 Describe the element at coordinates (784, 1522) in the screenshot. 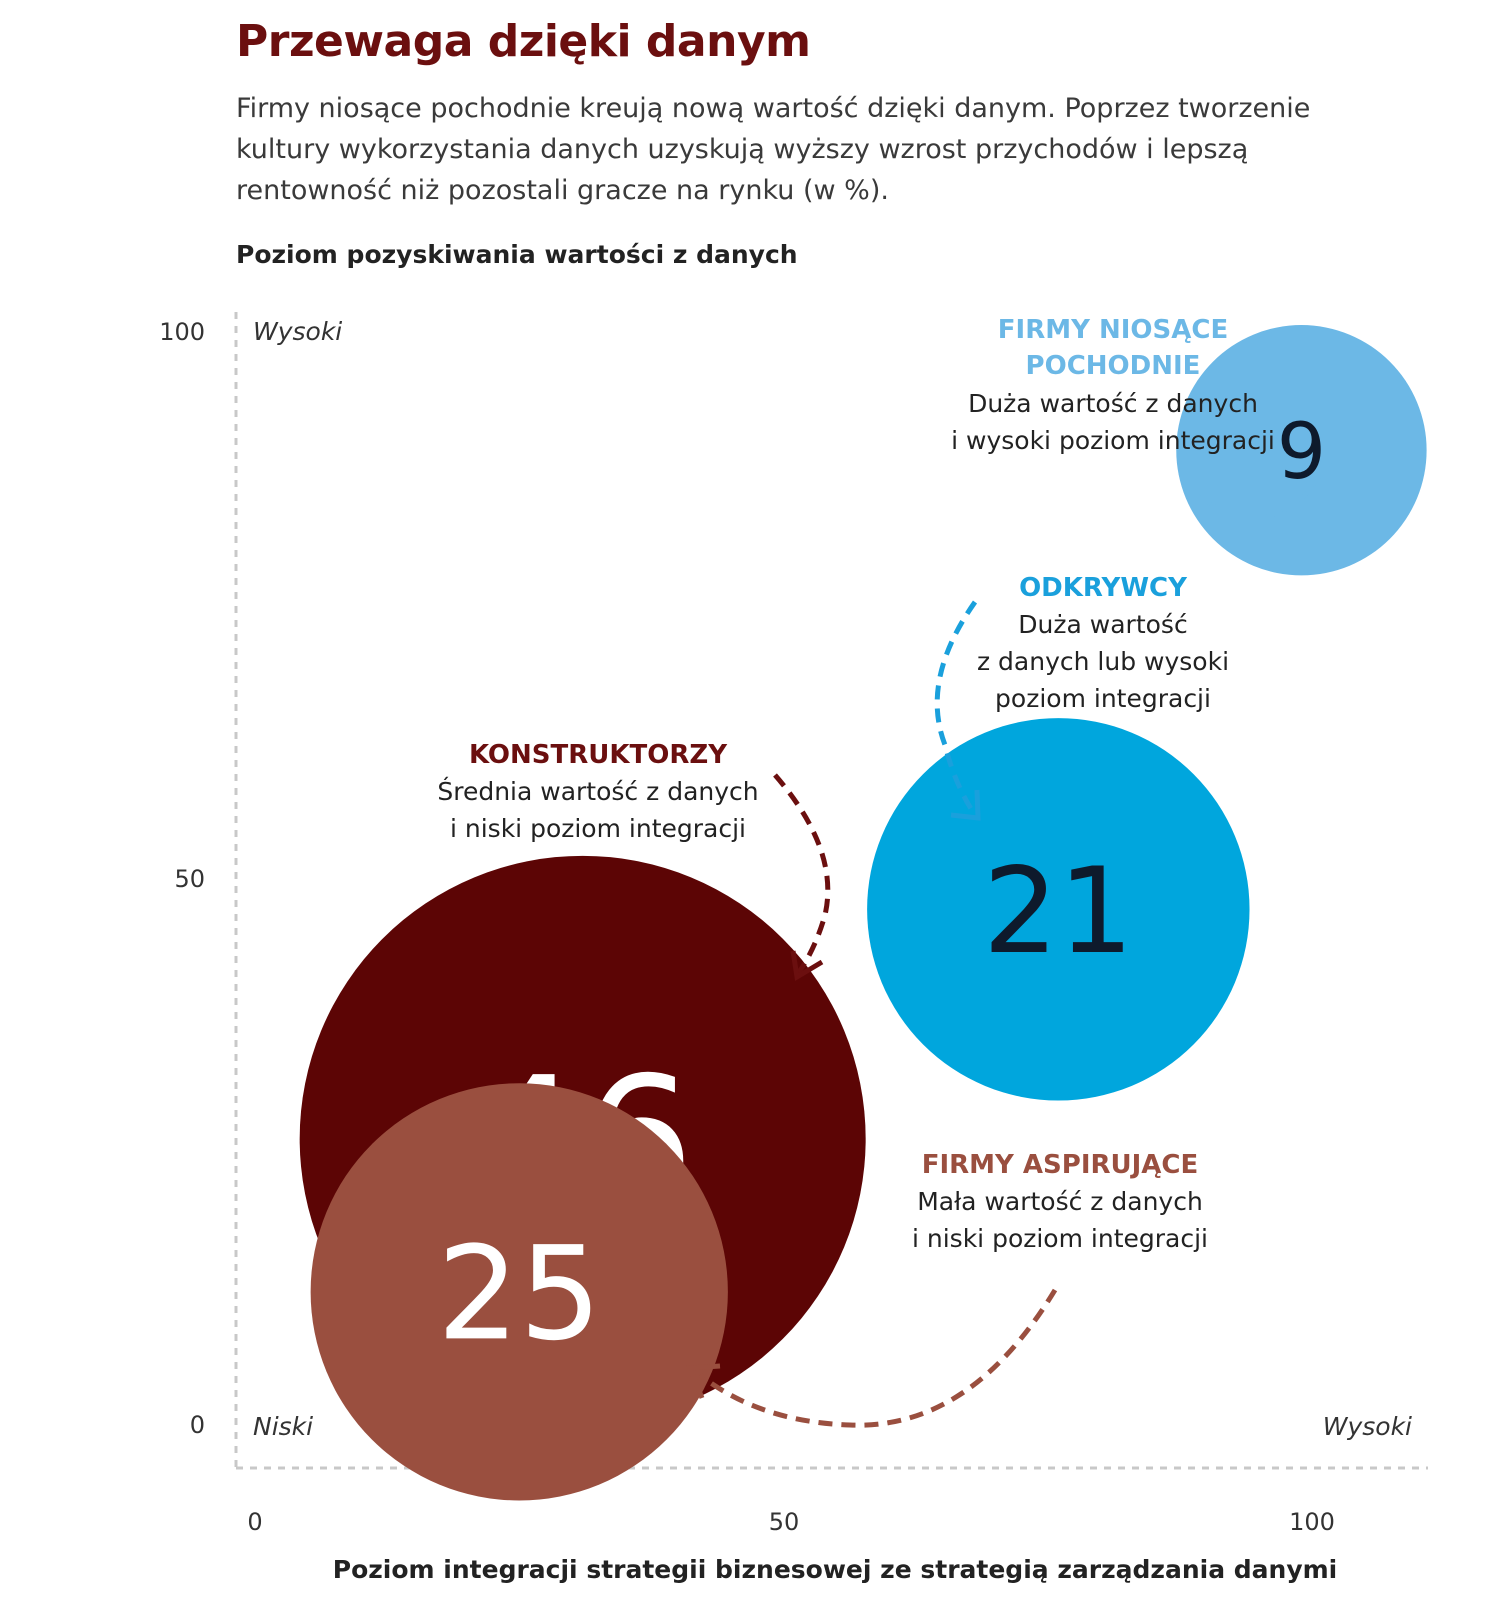

I see `x-tick-label: 50` at that location.